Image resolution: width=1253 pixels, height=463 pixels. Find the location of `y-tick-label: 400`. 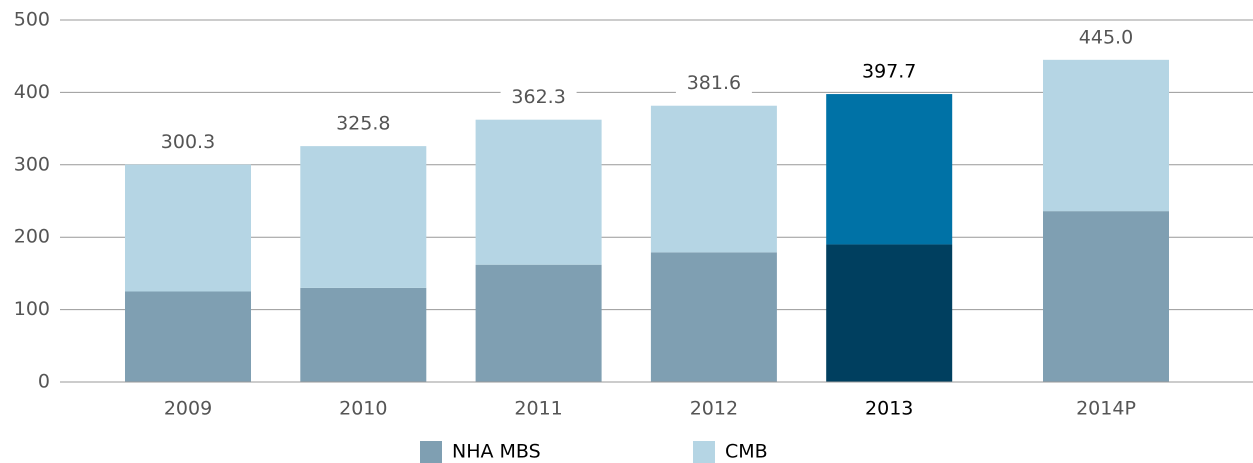

y-tick-label: 400 is located at coordinates (32, 92).